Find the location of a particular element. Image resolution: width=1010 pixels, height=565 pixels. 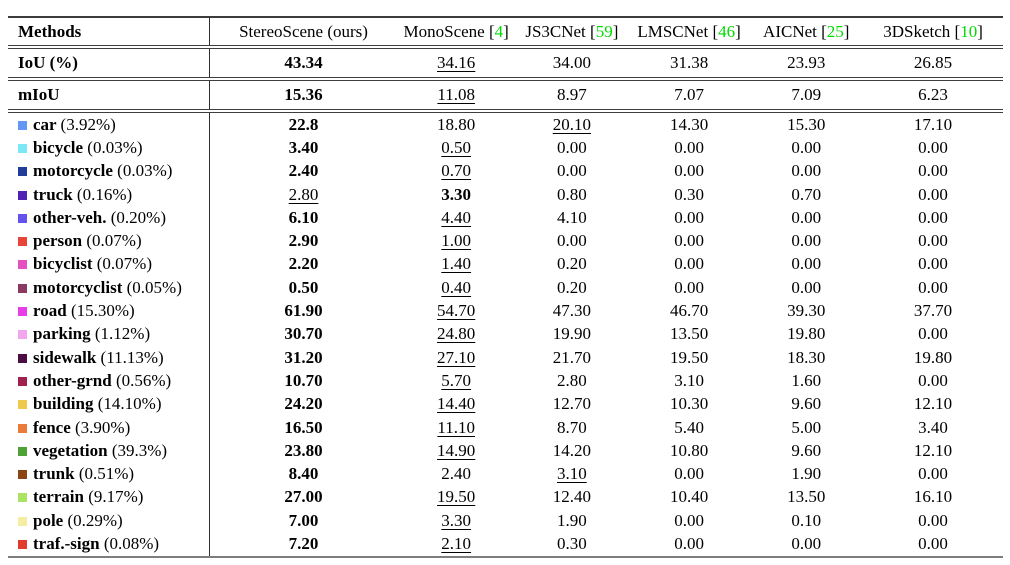

metric-value: 18.80 is located at coordinates (456, 124).